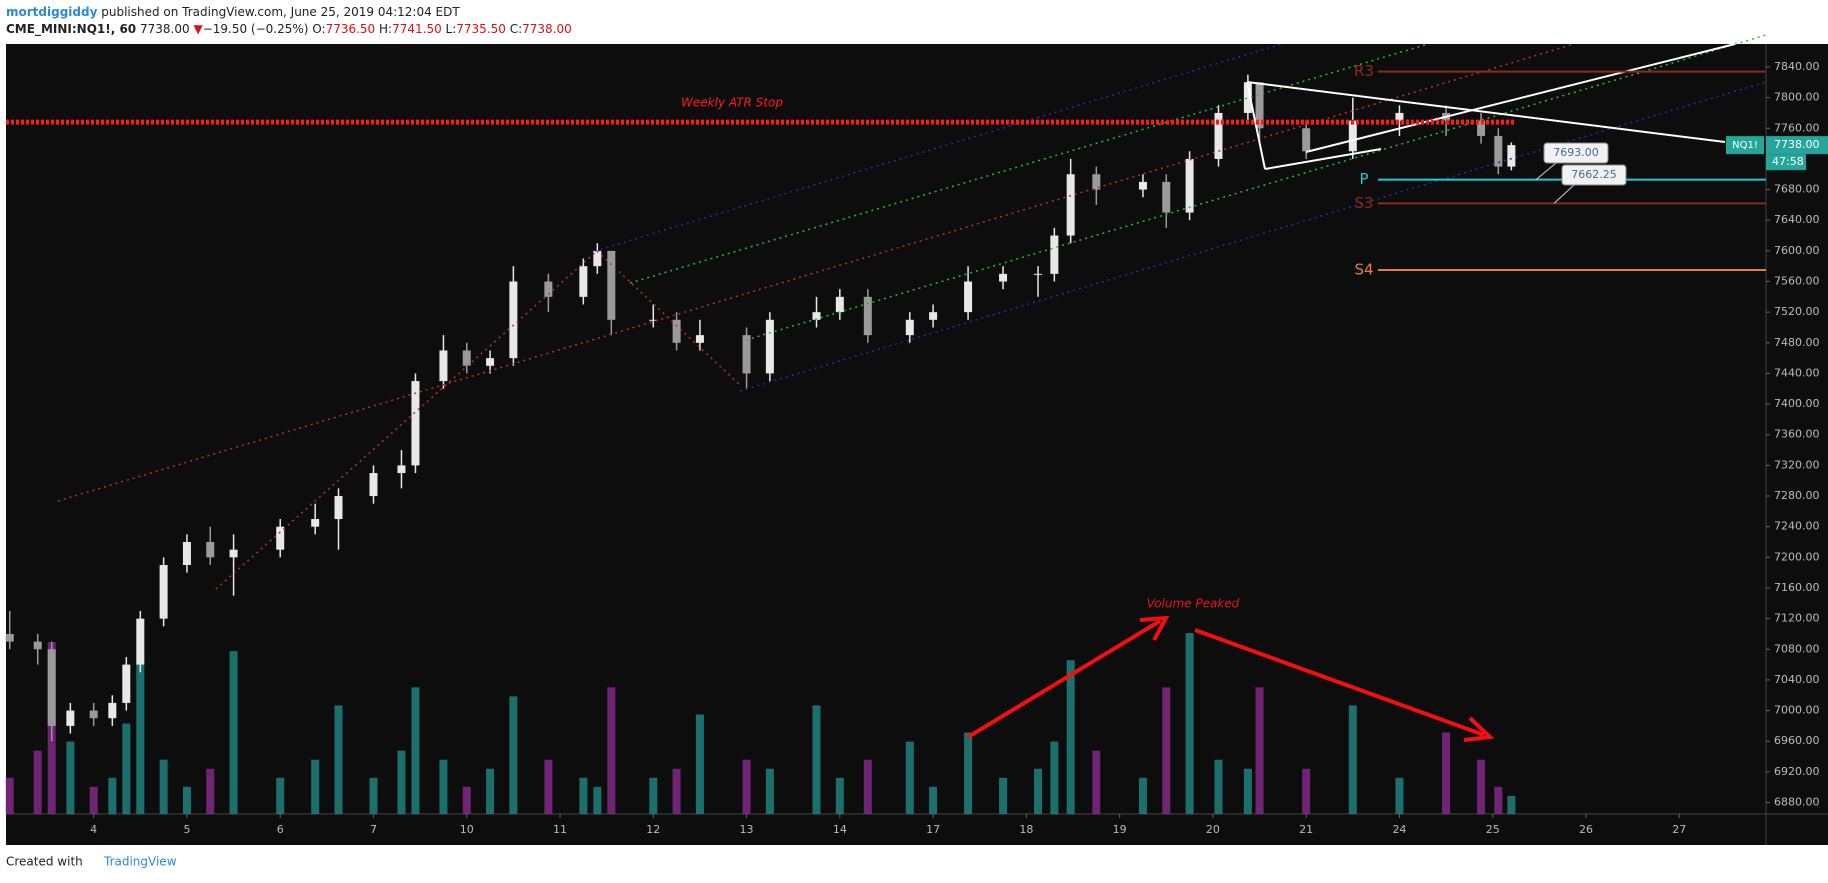 The height and width of the screenshot is (883, 1828). Describe the element at coordinates (417, 29) in the screenshot. I see `h: 7741.50` at that location.